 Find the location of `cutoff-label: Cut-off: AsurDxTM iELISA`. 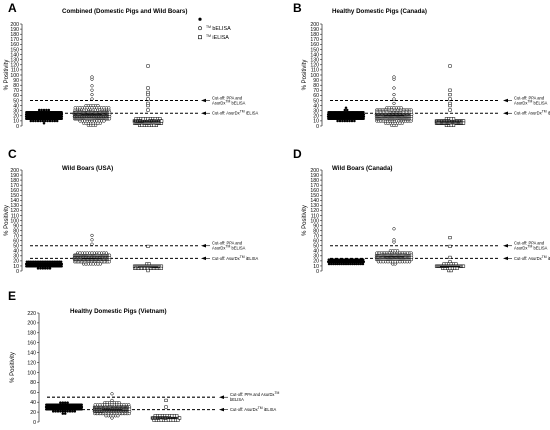

cutoff-label: Cut-off: AsurDxTM iELISA is located at coordinates (532, 113).